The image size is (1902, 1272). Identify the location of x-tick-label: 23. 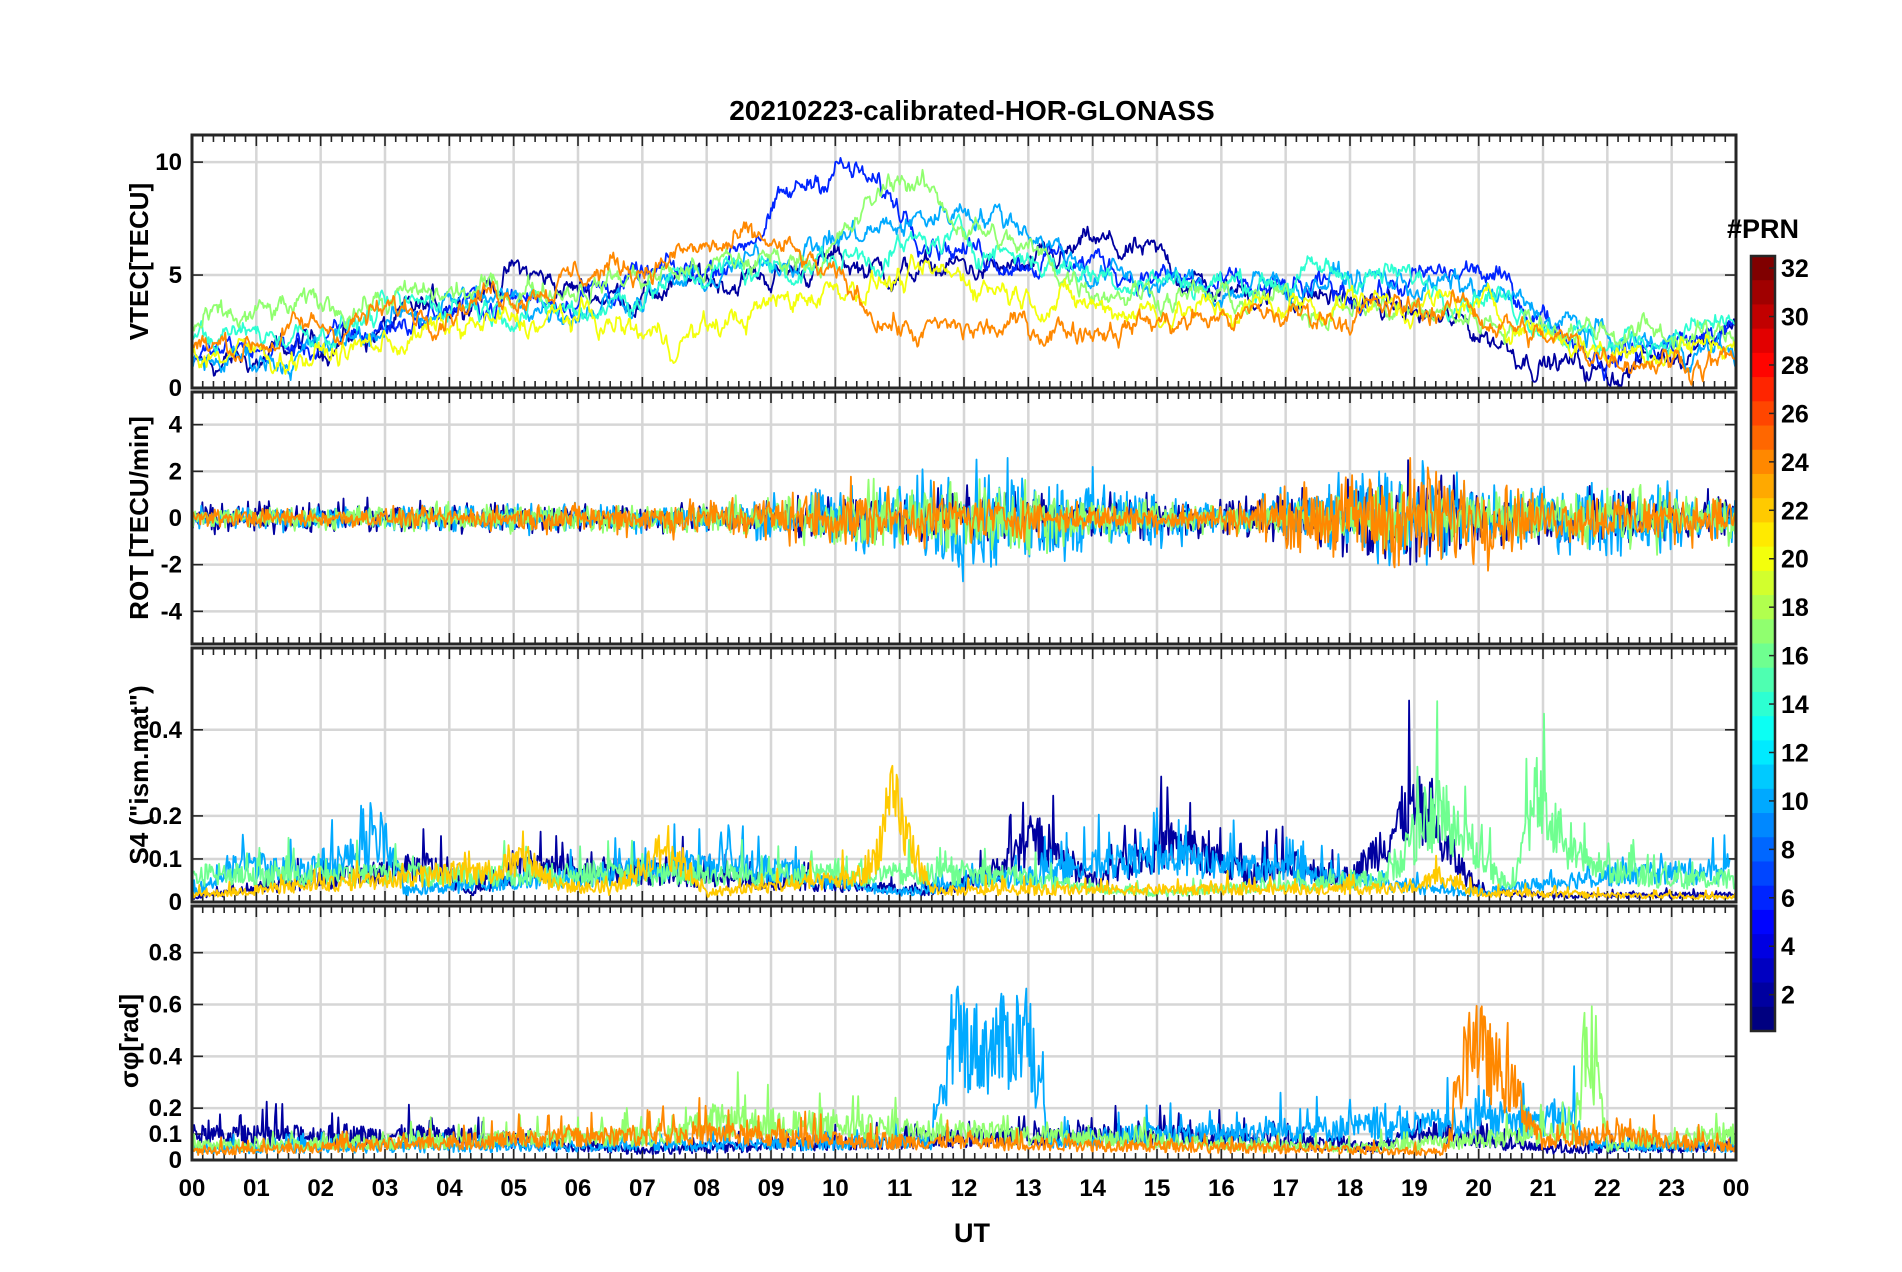
(1671, 1188).